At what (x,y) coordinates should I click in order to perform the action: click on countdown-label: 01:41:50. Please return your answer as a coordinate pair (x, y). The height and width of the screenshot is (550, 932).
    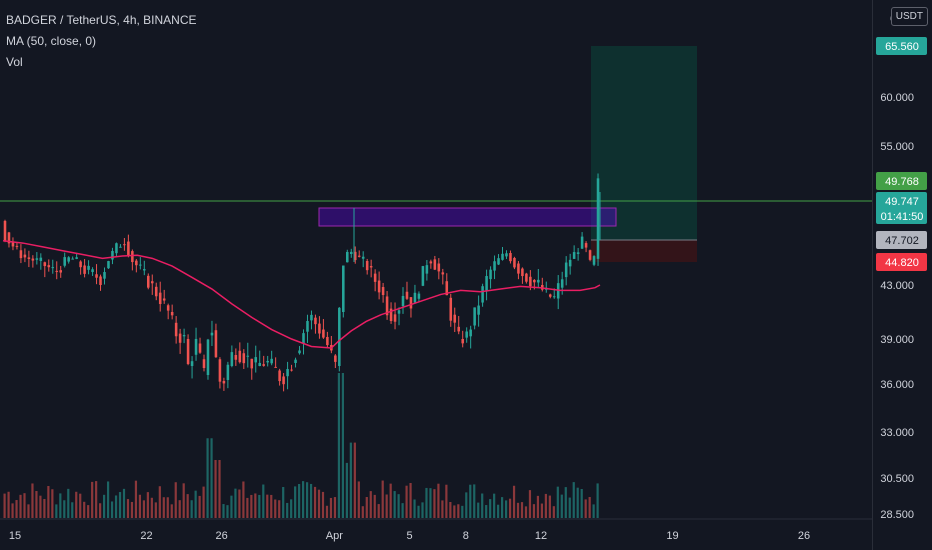
    Looking at the image, I should click on (902, 217).